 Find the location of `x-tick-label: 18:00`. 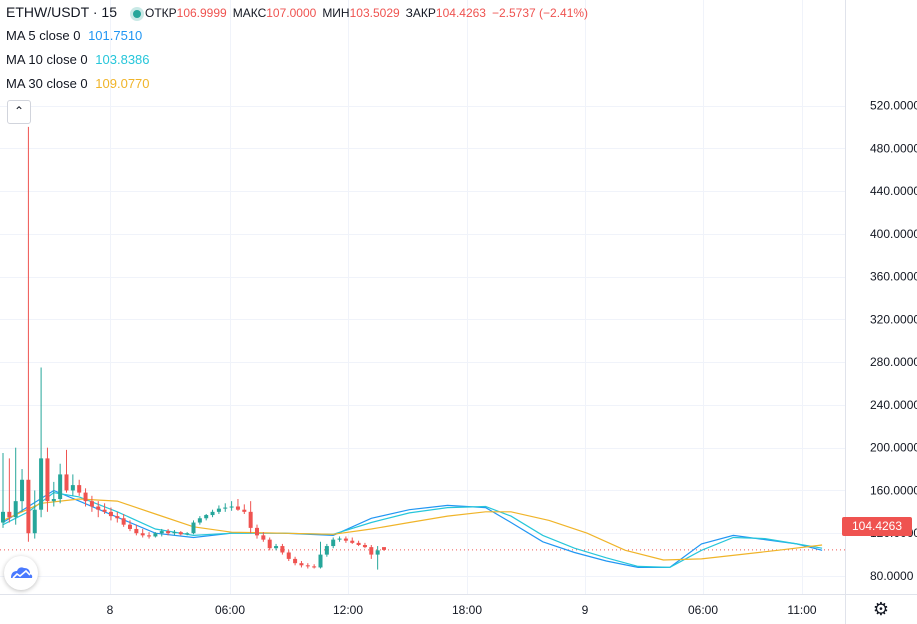

x-tick-label: 18:00 is located at coordinates (467, 610).